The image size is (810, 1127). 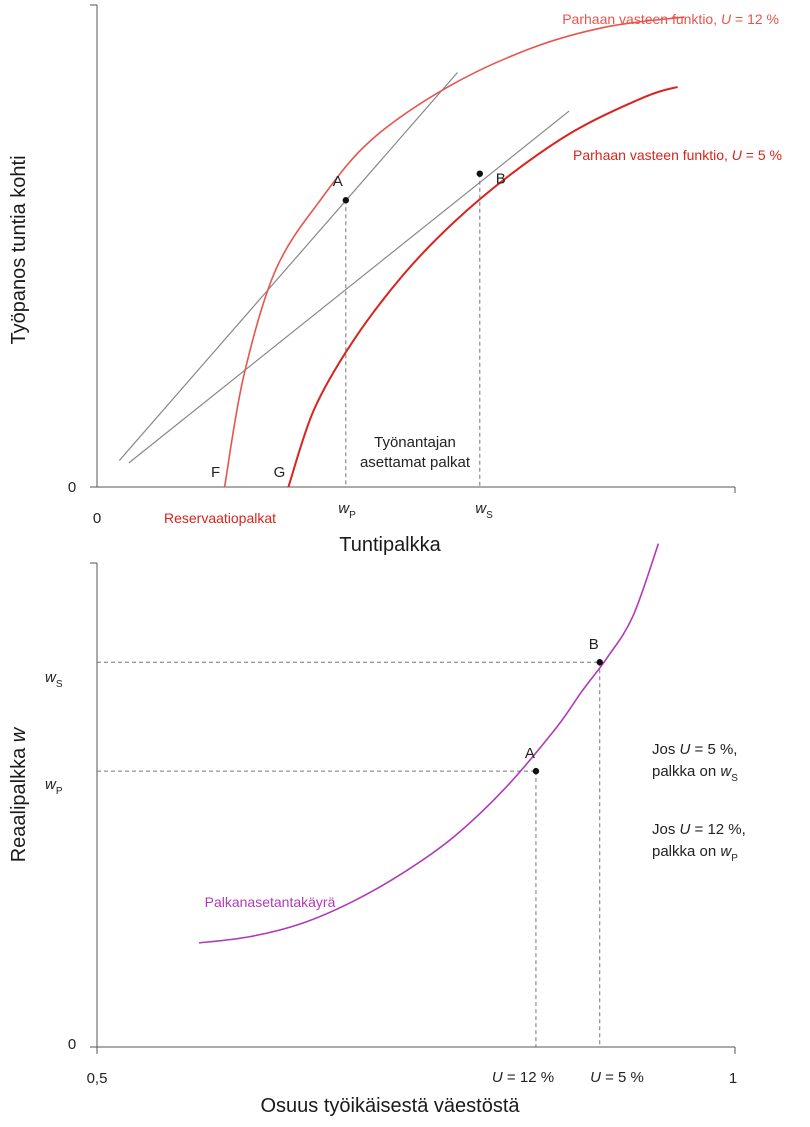 I want to click on bottom-point-label-b: B, so click(x=594, y=644).